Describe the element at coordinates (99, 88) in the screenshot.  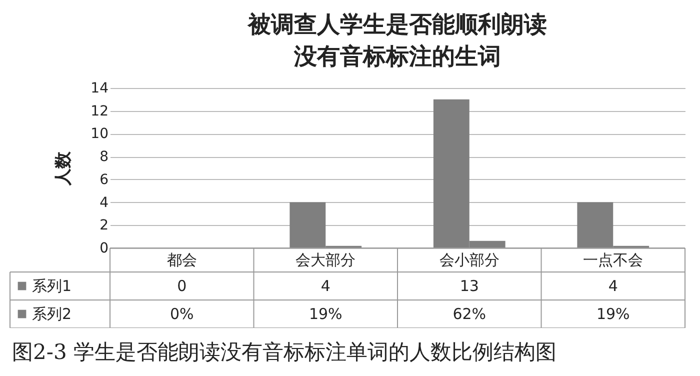
I see `y-tick-label: 14` at that location.